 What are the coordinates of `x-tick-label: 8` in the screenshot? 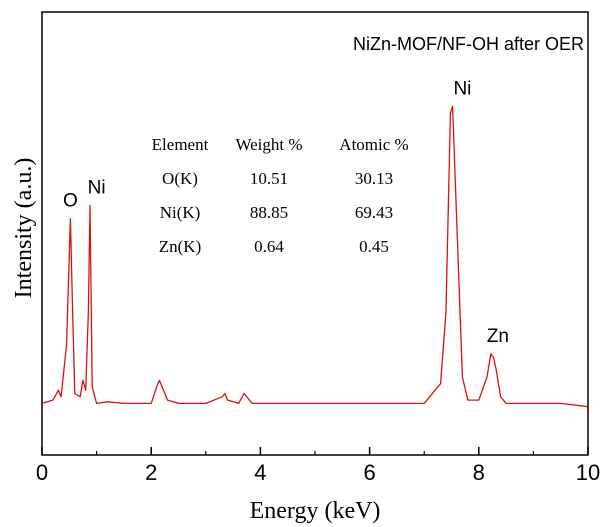 It's located at (479, 472).